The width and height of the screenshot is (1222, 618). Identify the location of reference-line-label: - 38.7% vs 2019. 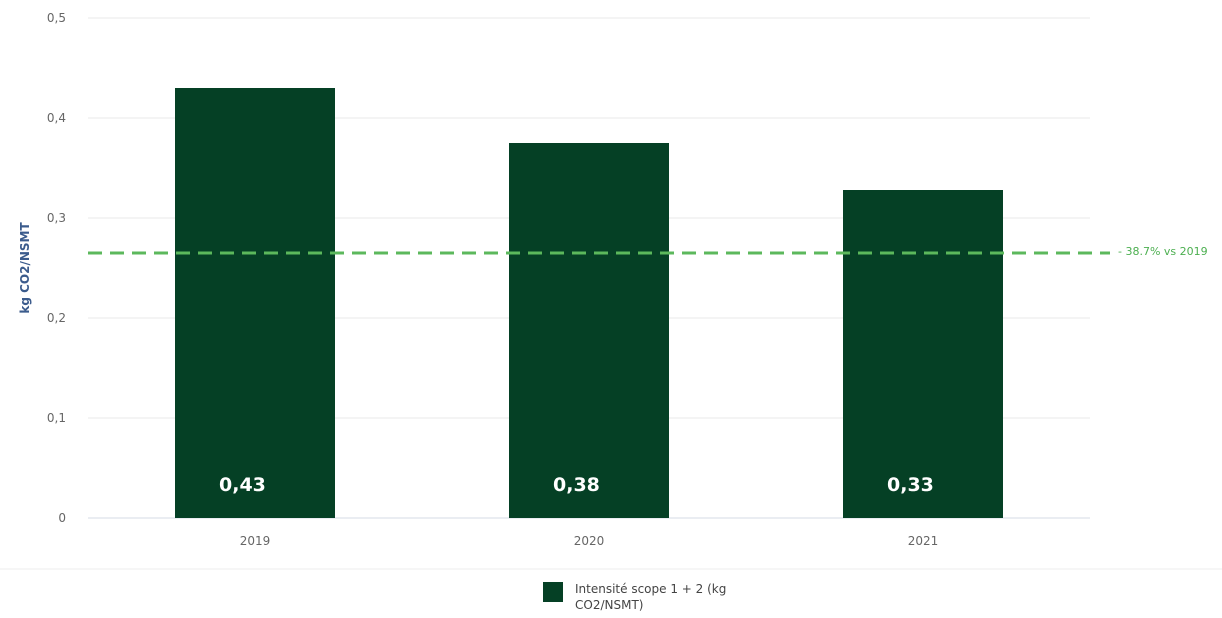
(1163, 251).